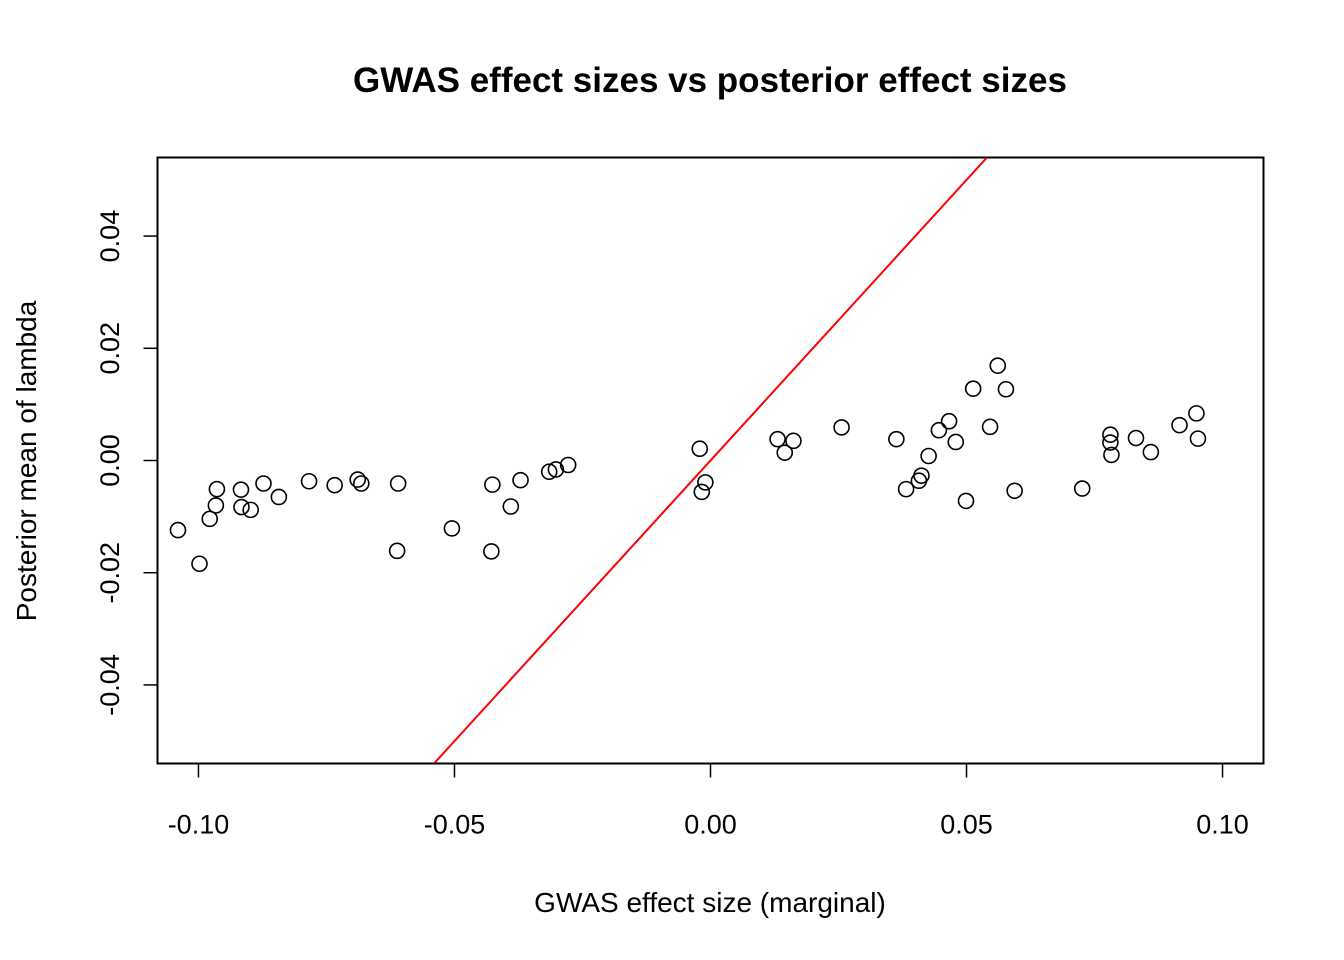 The image size is (1344, 960). Describe the element at coordinates (110, 685) in the screenshot. I see `y-tick-label: -0.04` at that location.